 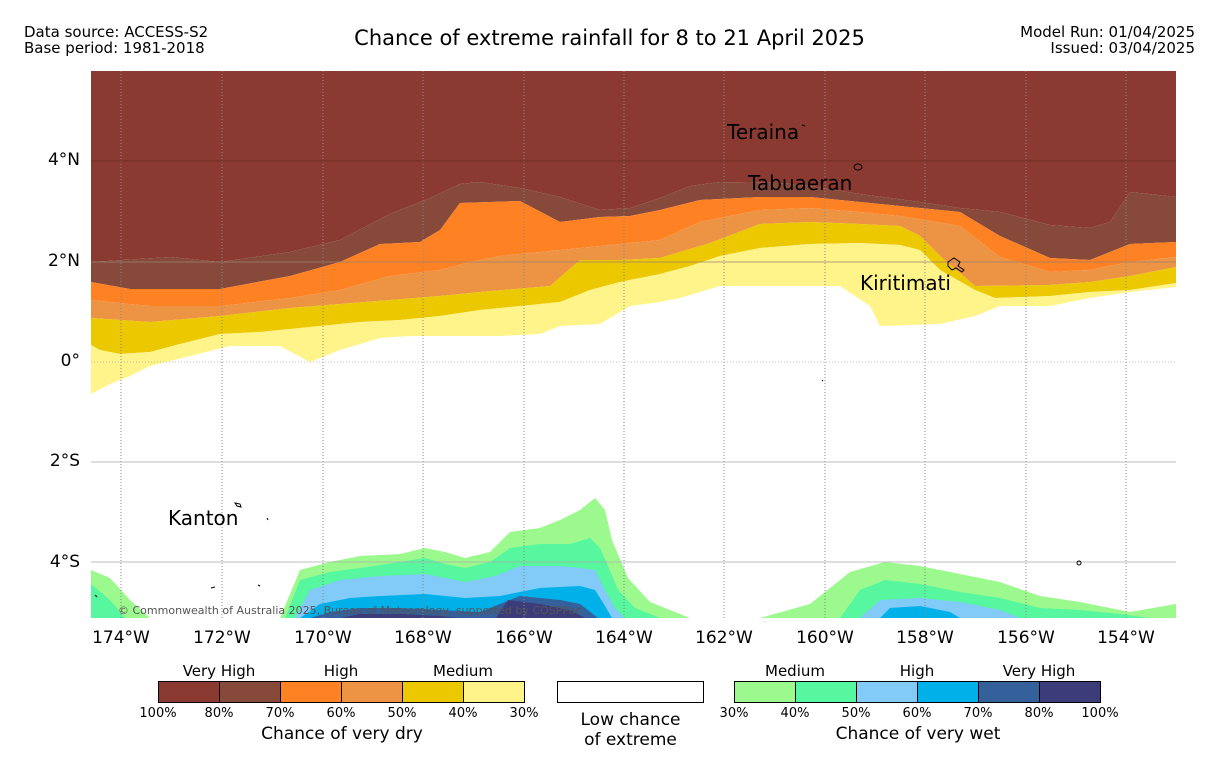 What do you see at coordinates (341, 671) in the screenshot?
I see `legend-dry-cat-high: High` at bounding box center [341, 671].